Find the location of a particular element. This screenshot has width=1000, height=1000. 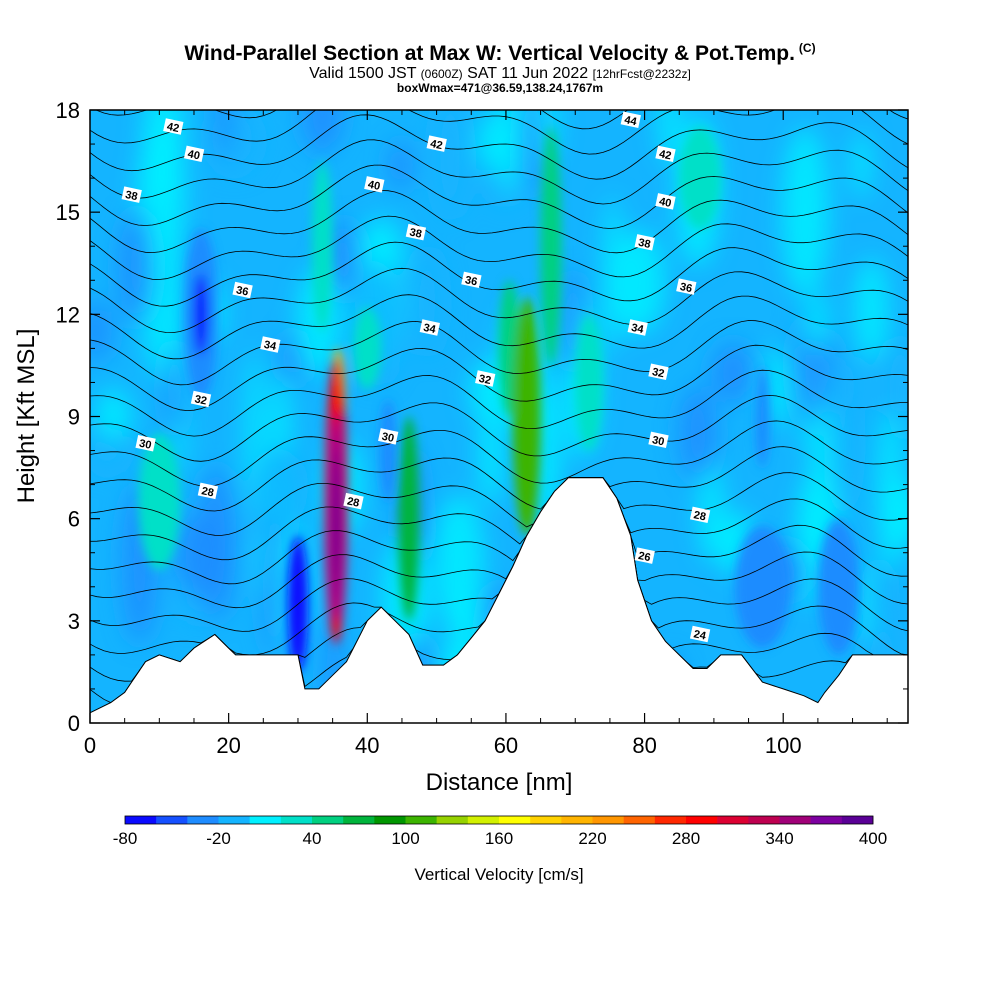

isotherm-label: 26 is located at coordinates (644, 555).